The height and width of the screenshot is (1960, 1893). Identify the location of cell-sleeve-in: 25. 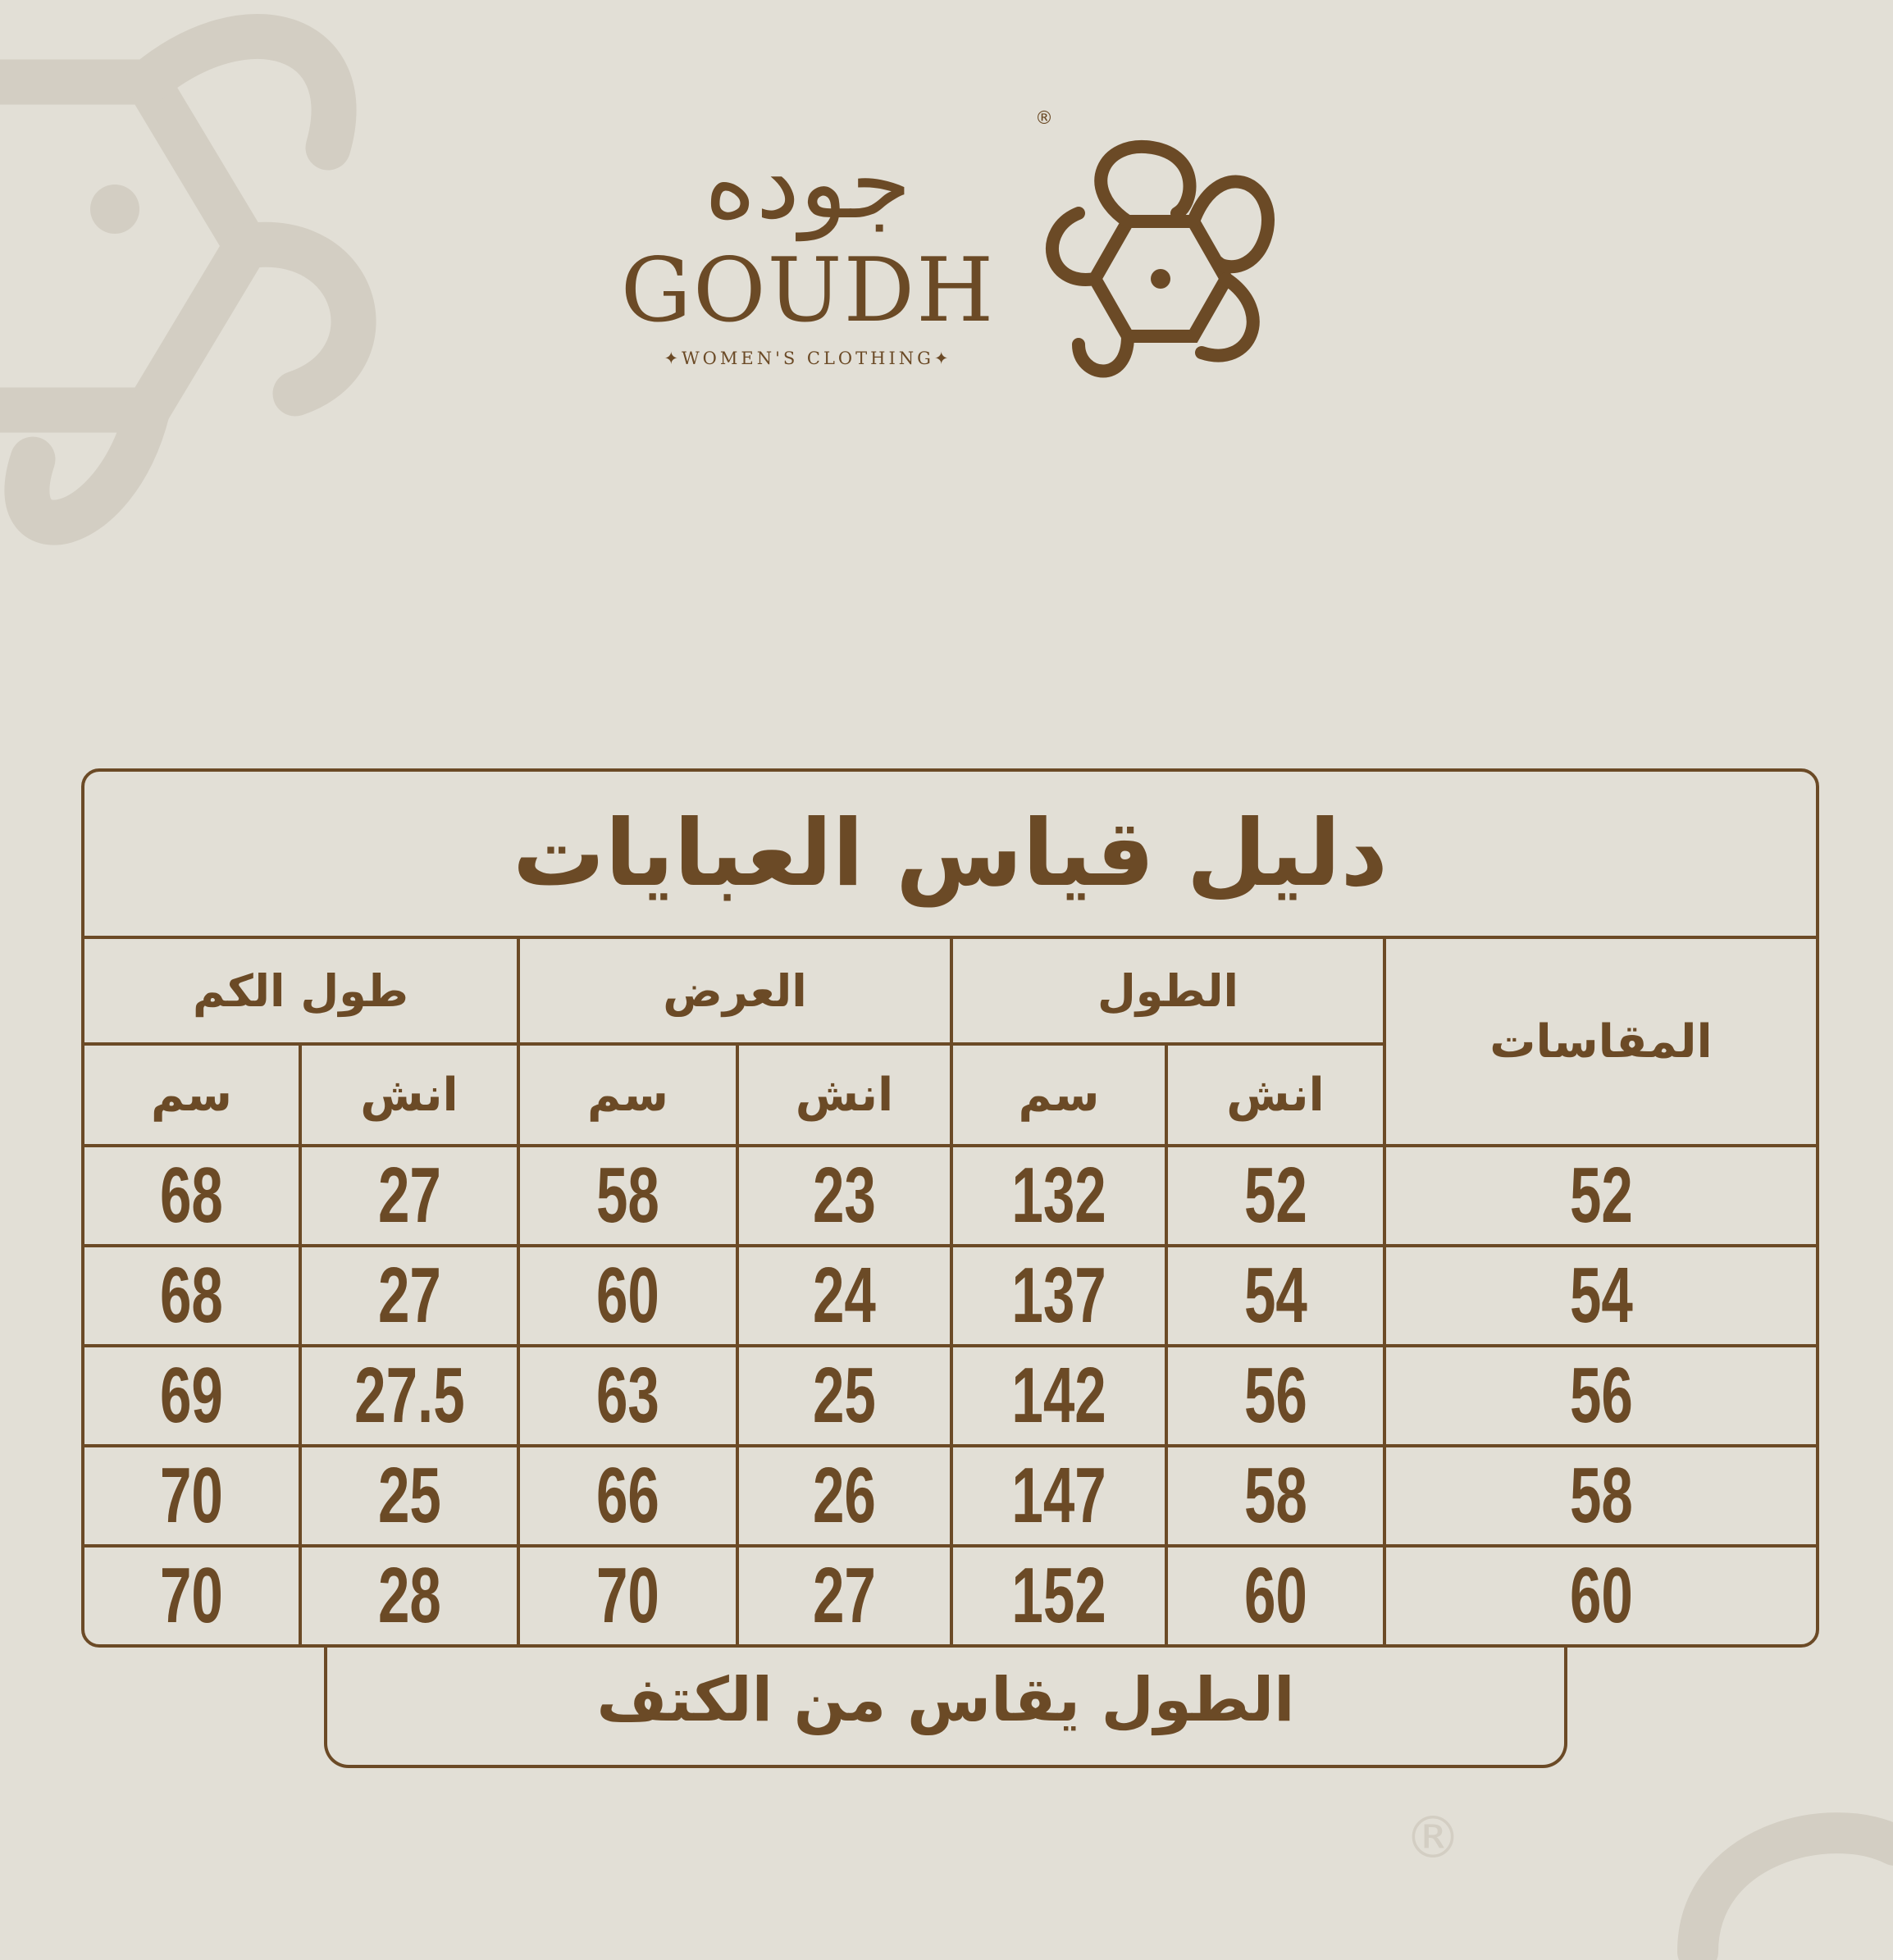
(408, 1494).